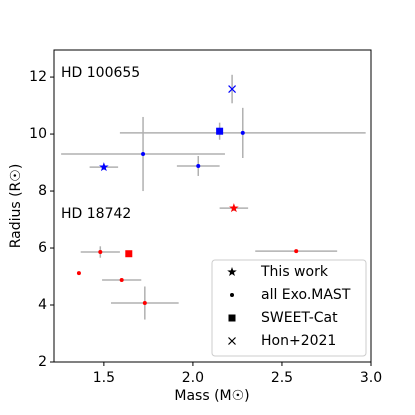  Describe the element at coordinates (42, 248) in the screenshot. I see `y-tick-label: 6` at that location.